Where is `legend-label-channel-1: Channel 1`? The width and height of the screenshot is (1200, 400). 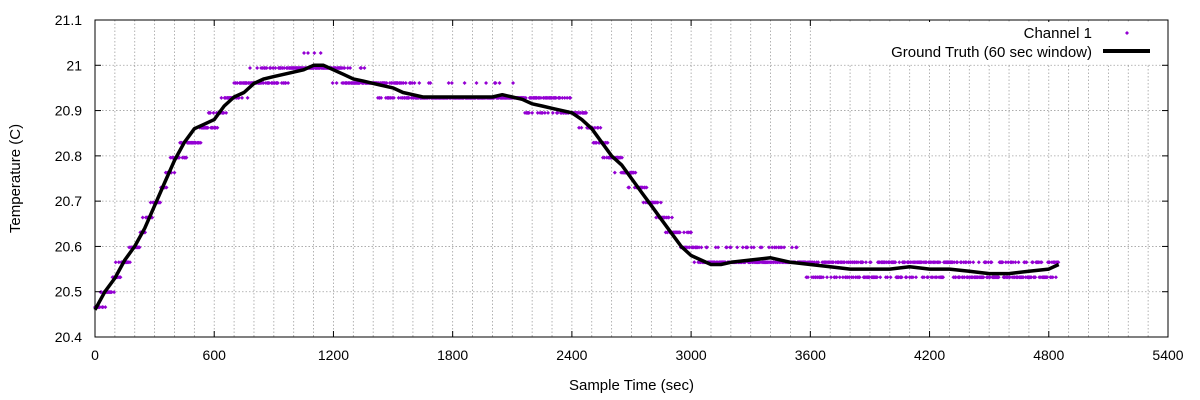 legend-label-channel-1: Channel 1 is located at coordinates (1058, 33).